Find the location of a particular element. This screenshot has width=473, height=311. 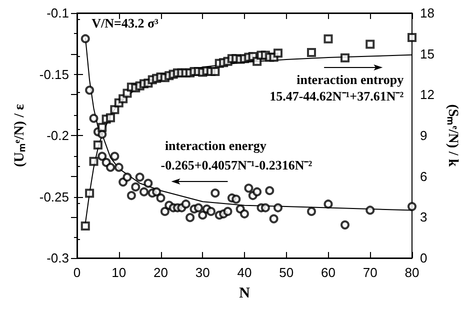

y2-axis-title: (Sₘᵉ/N) / k is located at coordinates (452, 135).